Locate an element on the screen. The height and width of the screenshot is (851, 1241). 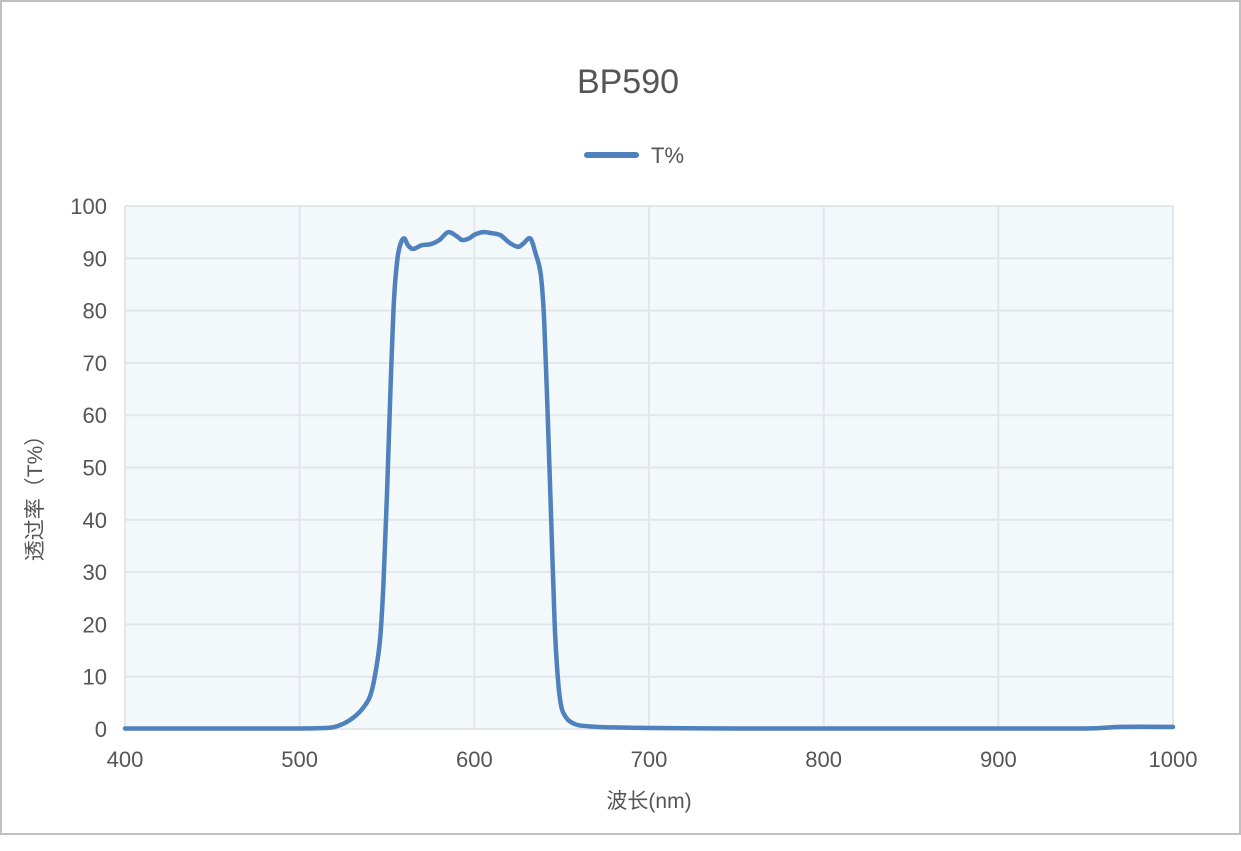
x-axis-label: 波长(nm) is located at coordinates (648, 801).